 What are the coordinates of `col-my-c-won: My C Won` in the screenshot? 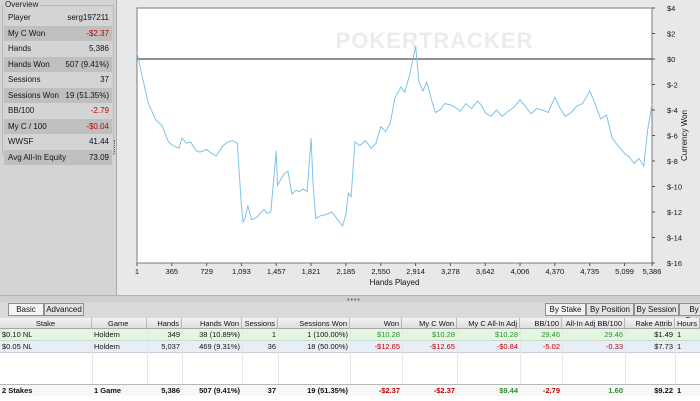 It's located at (429, 323).